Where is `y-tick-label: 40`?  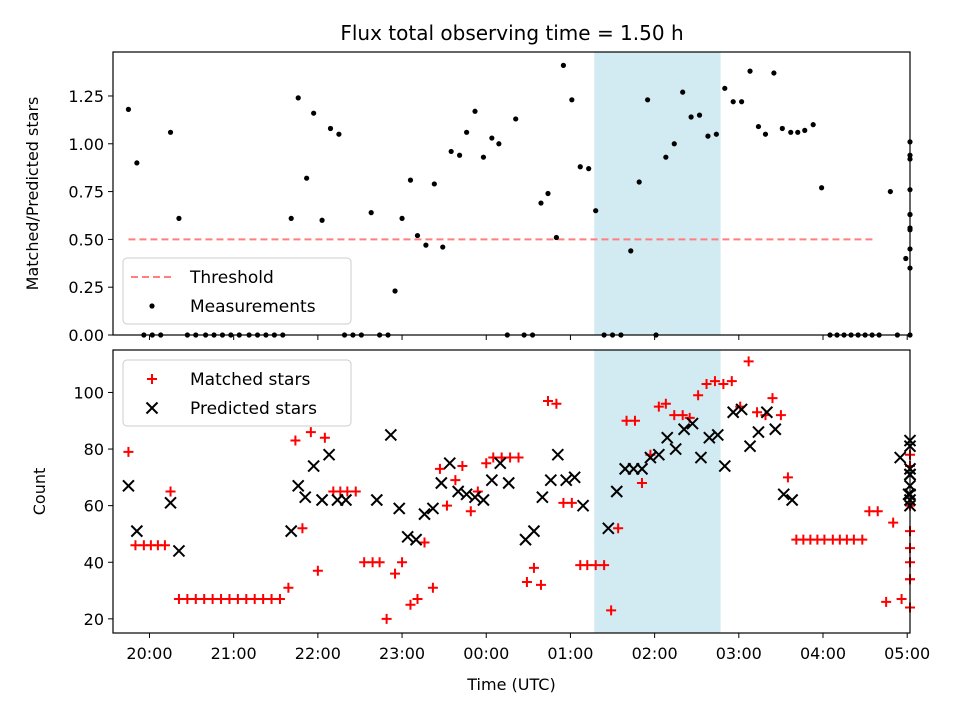 y-tick-label: 40 is located at coordinates (94, 562).